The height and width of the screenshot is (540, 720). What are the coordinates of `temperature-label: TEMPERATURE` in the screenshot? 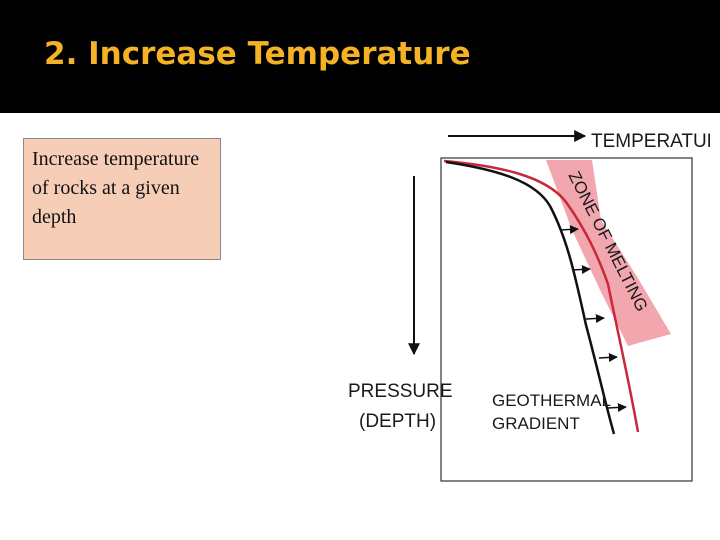 It's located at (650, 141).